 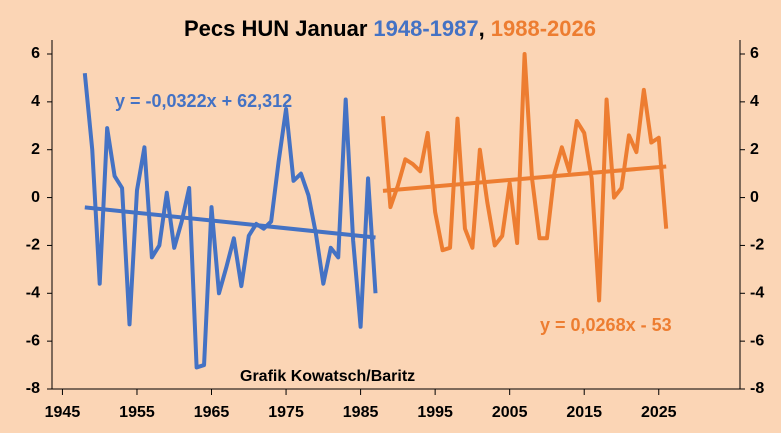 What do you see at coordinates (286, 412) in the screenshot?
I see `x-tick-label: 1975` at bounding box center [286, 412].